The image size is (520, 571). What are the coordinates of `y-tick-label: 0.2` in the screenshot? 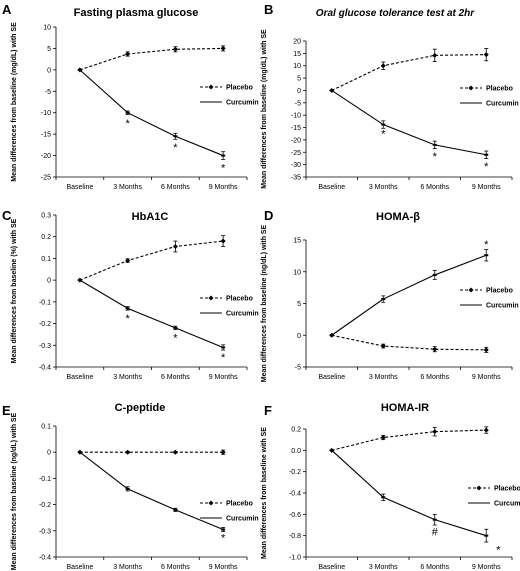 It's located at (46, 237).